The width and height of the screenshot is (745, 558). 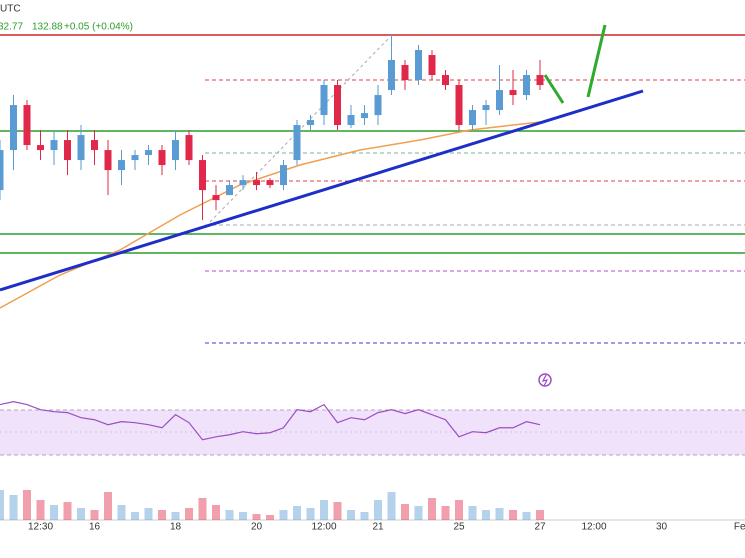 What do you see at coordinates (10, 9) in the screenshot?
I see `timezone: UTC` at bounding box center [10, 9].